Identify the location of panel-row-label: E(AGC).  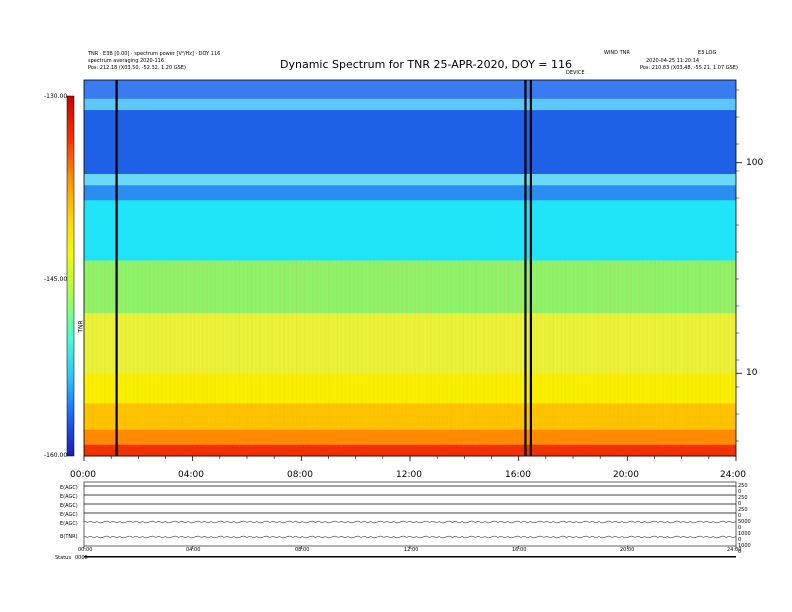
(69, 497).